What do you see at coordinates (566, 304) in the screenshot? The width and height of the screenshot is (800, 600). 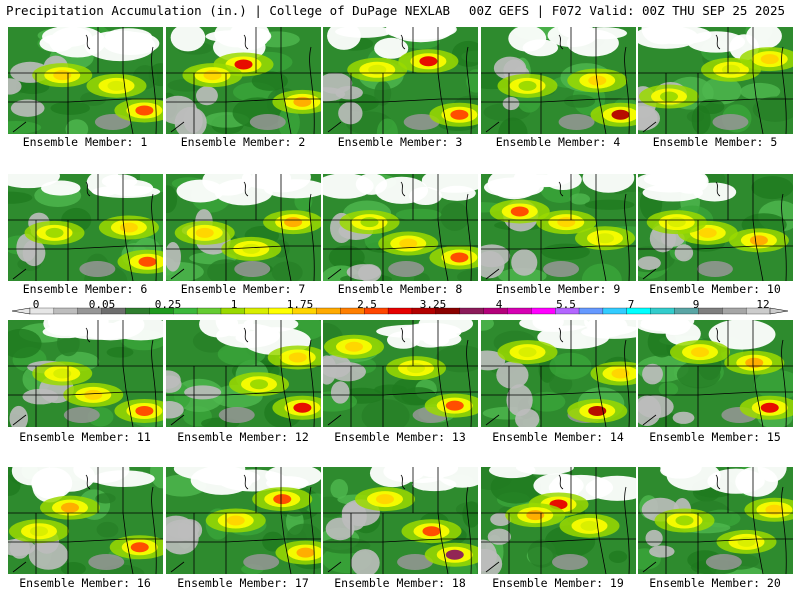 I see `colorbar-tick-label: 5.5` at bounding box center [566, 304].